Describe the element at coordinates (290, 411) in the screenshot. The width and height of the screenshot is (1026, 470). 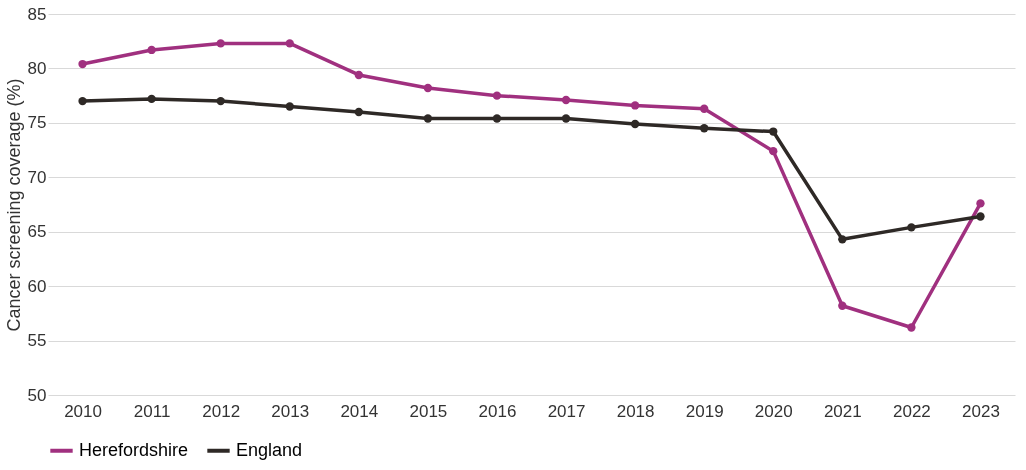
I see `x-tick-label: 2013` at that location.